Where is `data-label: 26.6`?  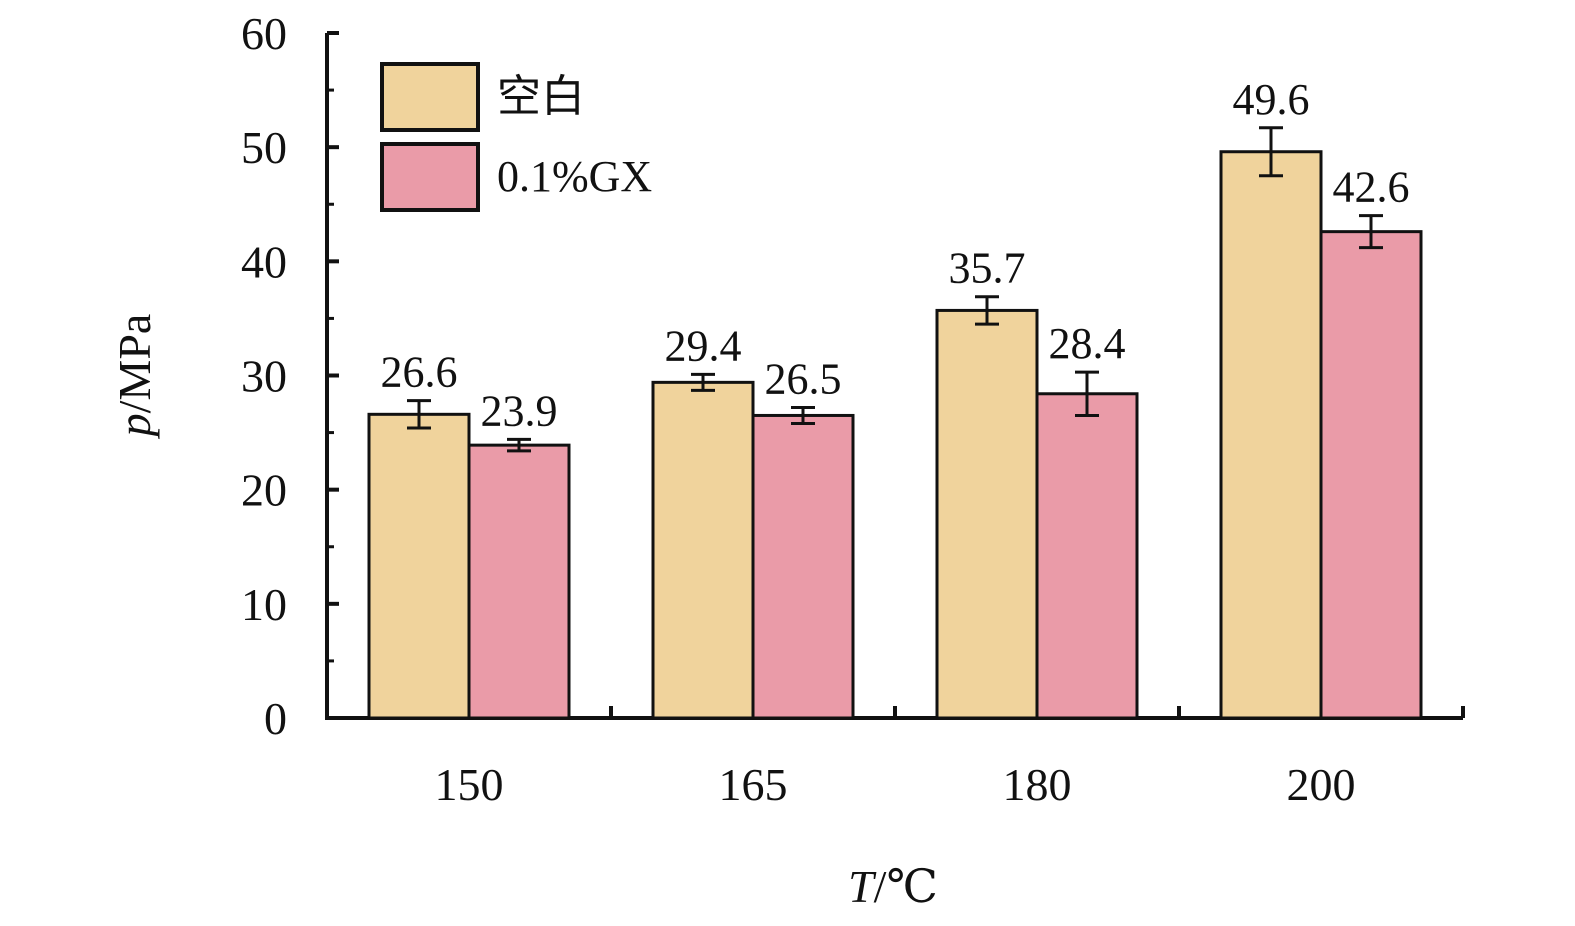 data-label: 26.6 is located at coordinates (419, 372).